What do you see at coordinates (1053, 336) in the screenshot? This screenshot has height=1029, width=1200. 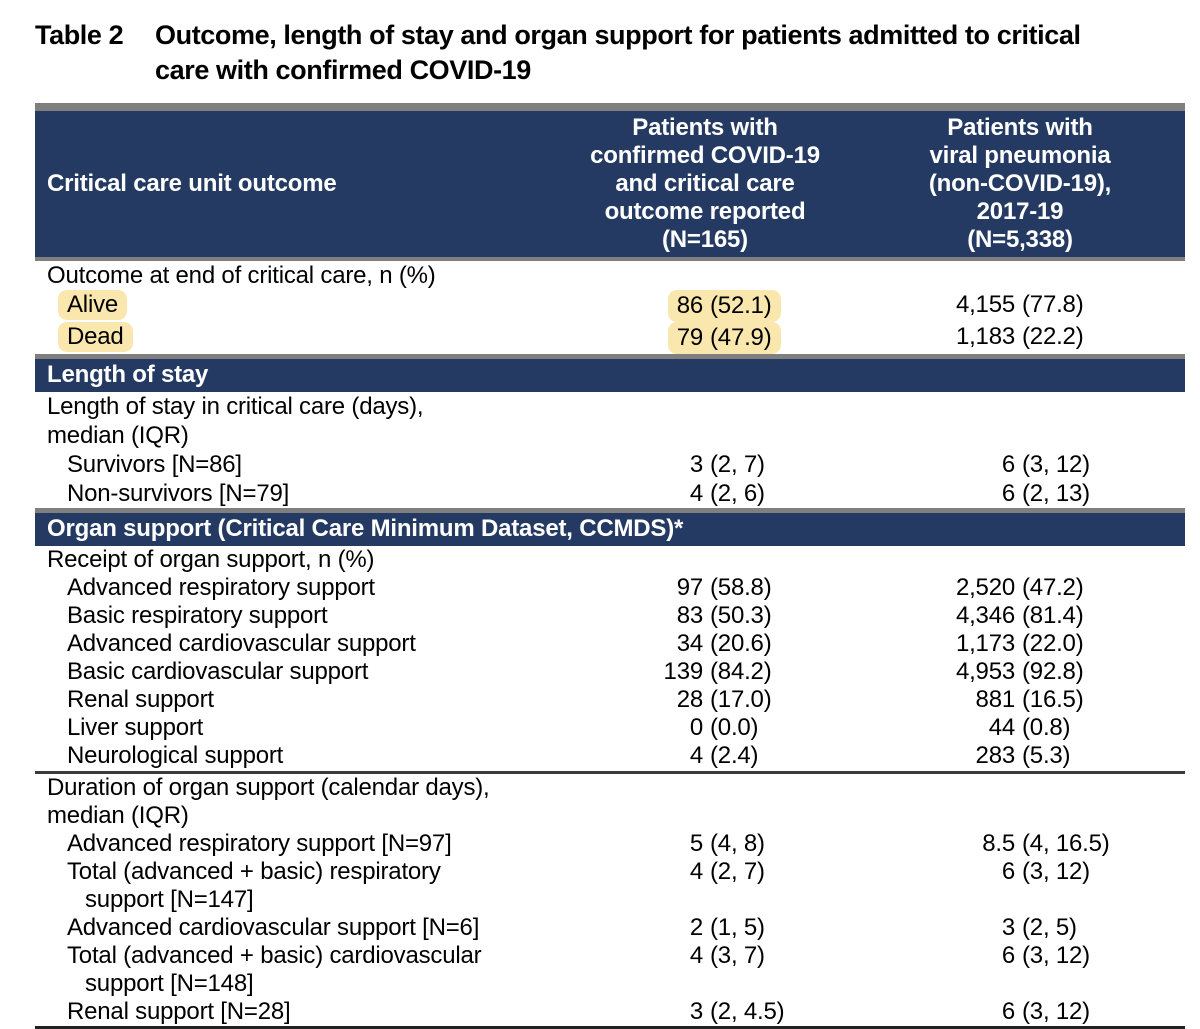 I see `value-pct: (22.2)` at bounding box center [1053, 336].